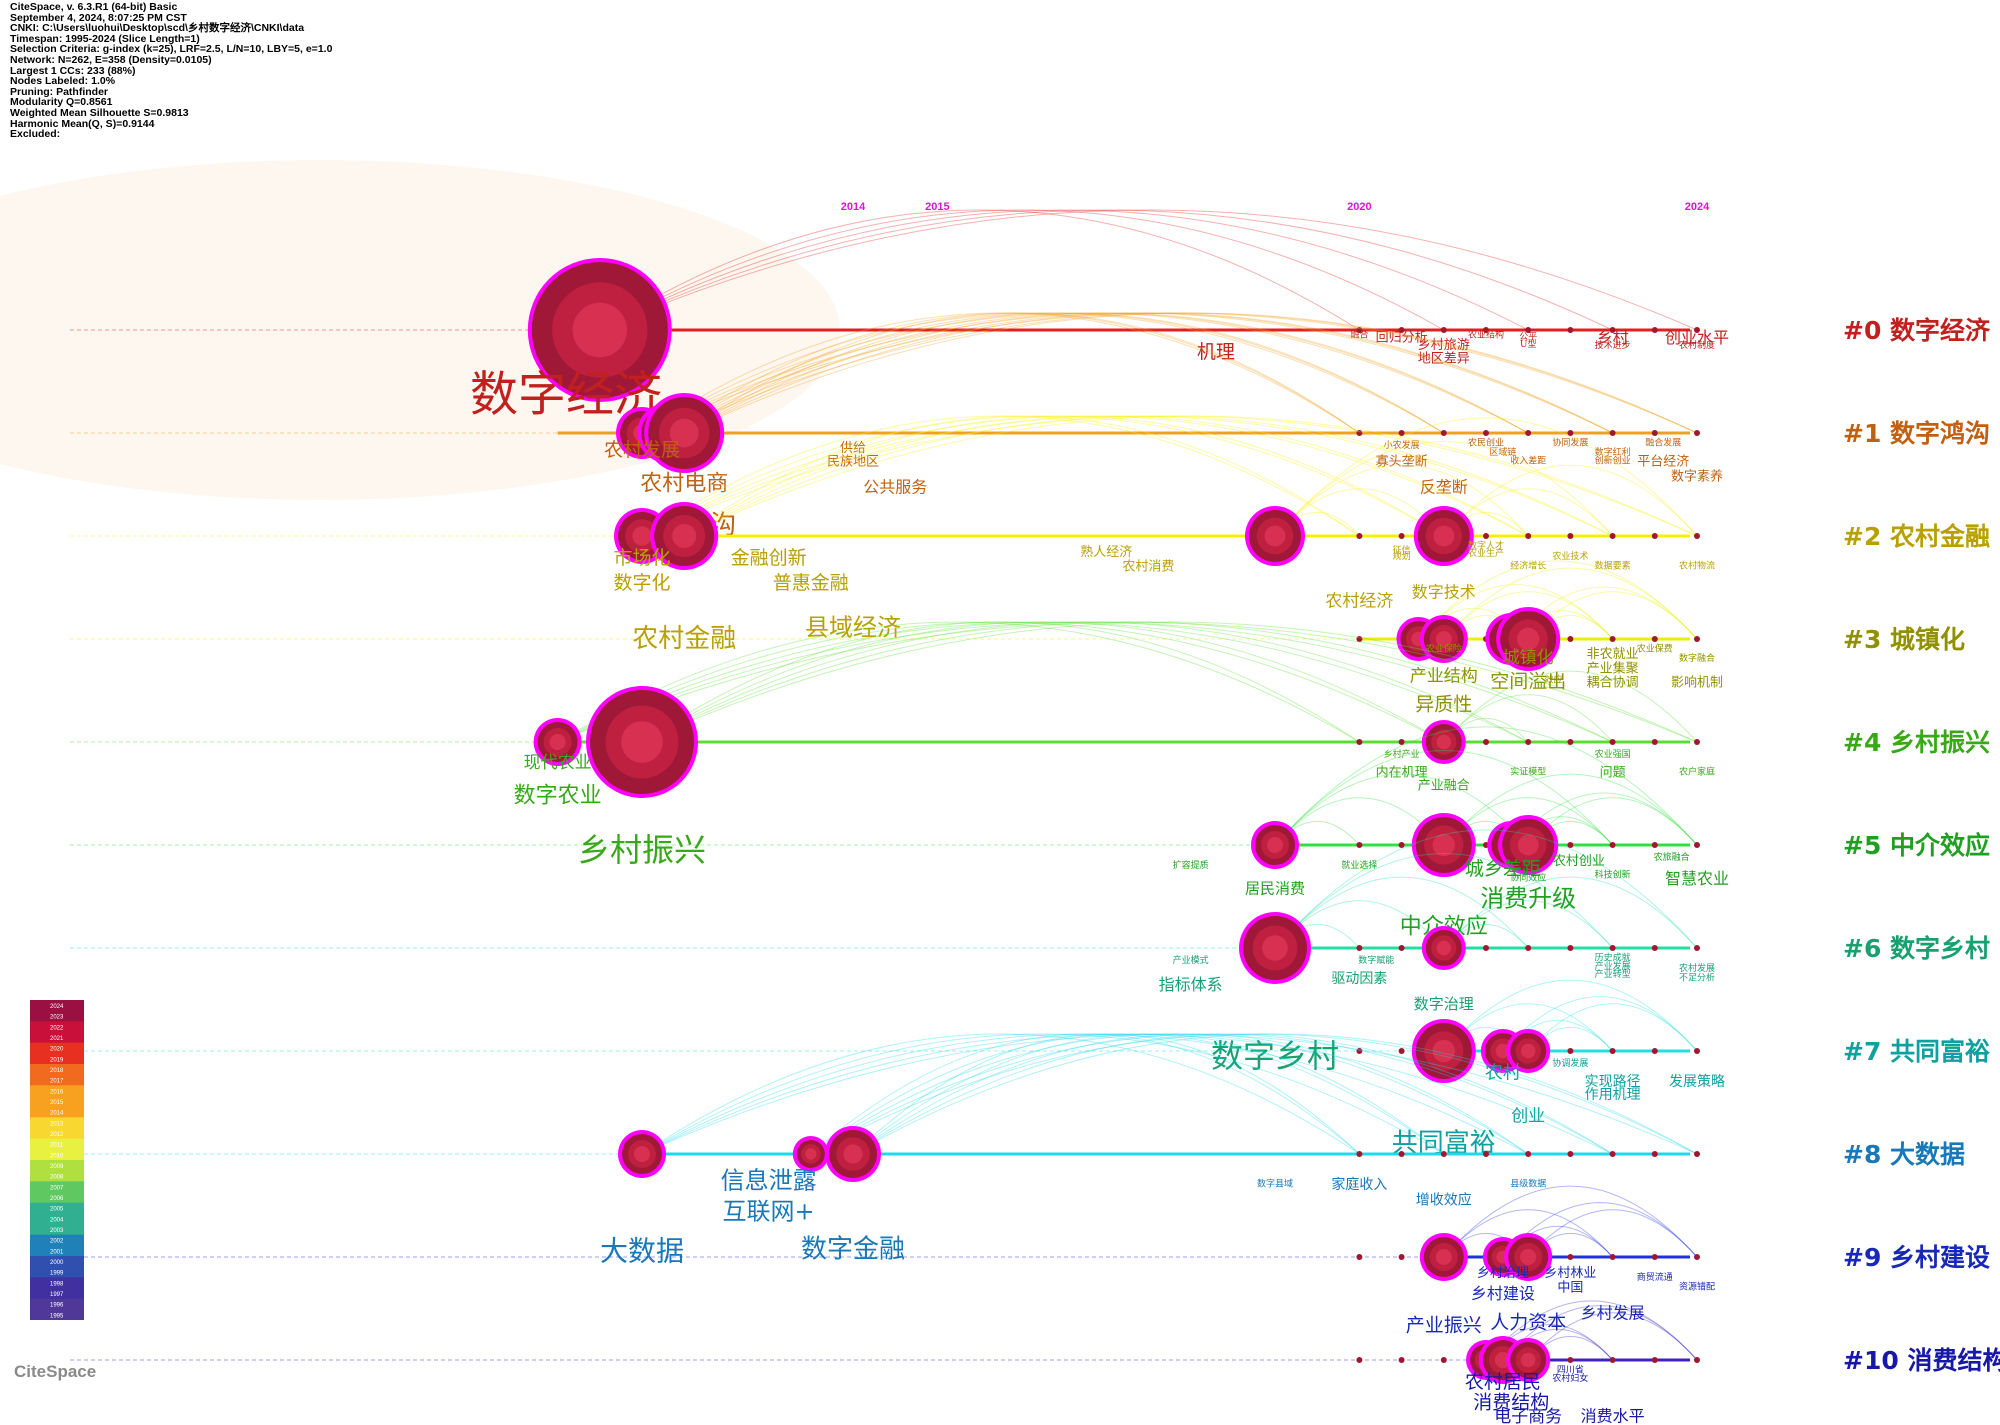  I want to click on node-label-large: 信息泄露, so click(769, 1181).